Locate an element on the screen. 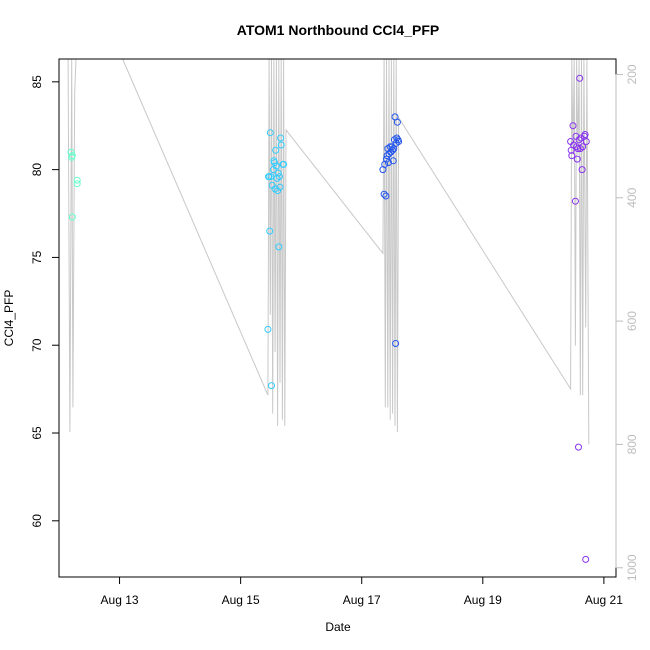  x-tick-label: Aug 21 is located at coordinates (604, 600).